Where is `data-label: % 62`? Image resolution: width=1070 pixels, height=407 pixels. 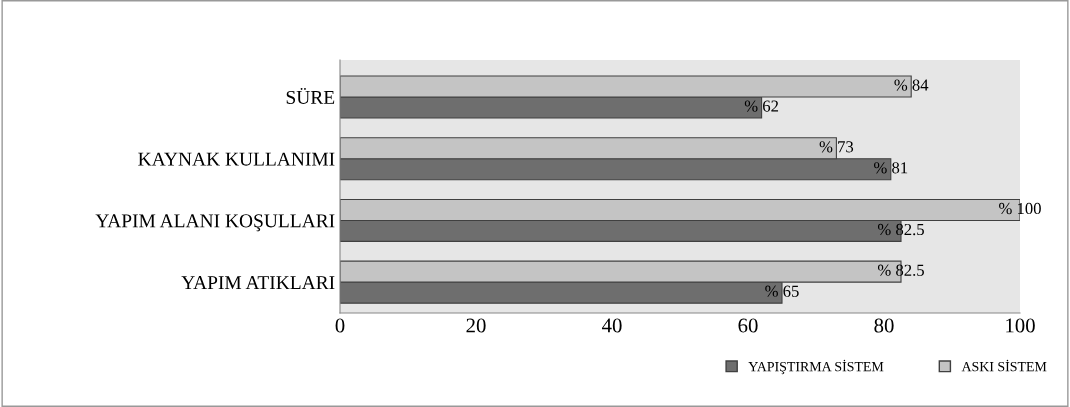
data-label: % 62 is located at coordinates (761, 106).